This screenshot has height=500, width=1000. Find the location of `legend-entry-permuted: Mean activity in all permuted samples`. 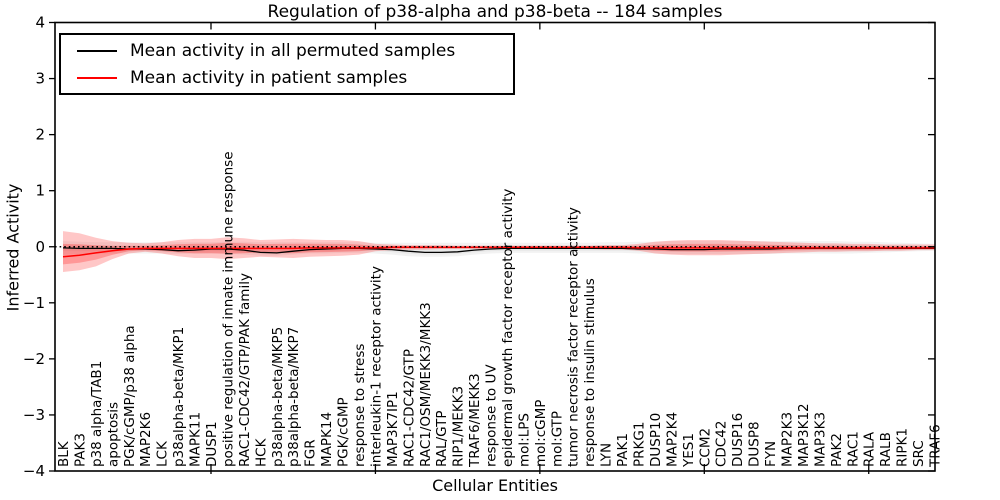

legend-entry-permuted: Mean activity in all permuted samples is located at coordinates (287, 50).